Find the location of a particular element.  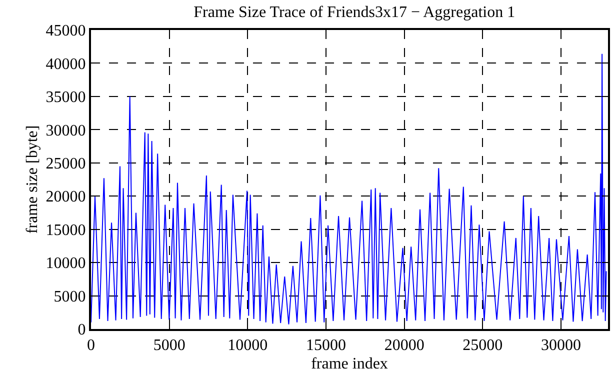

y-tick-label: 40000 is located at coordinates (66, 64).